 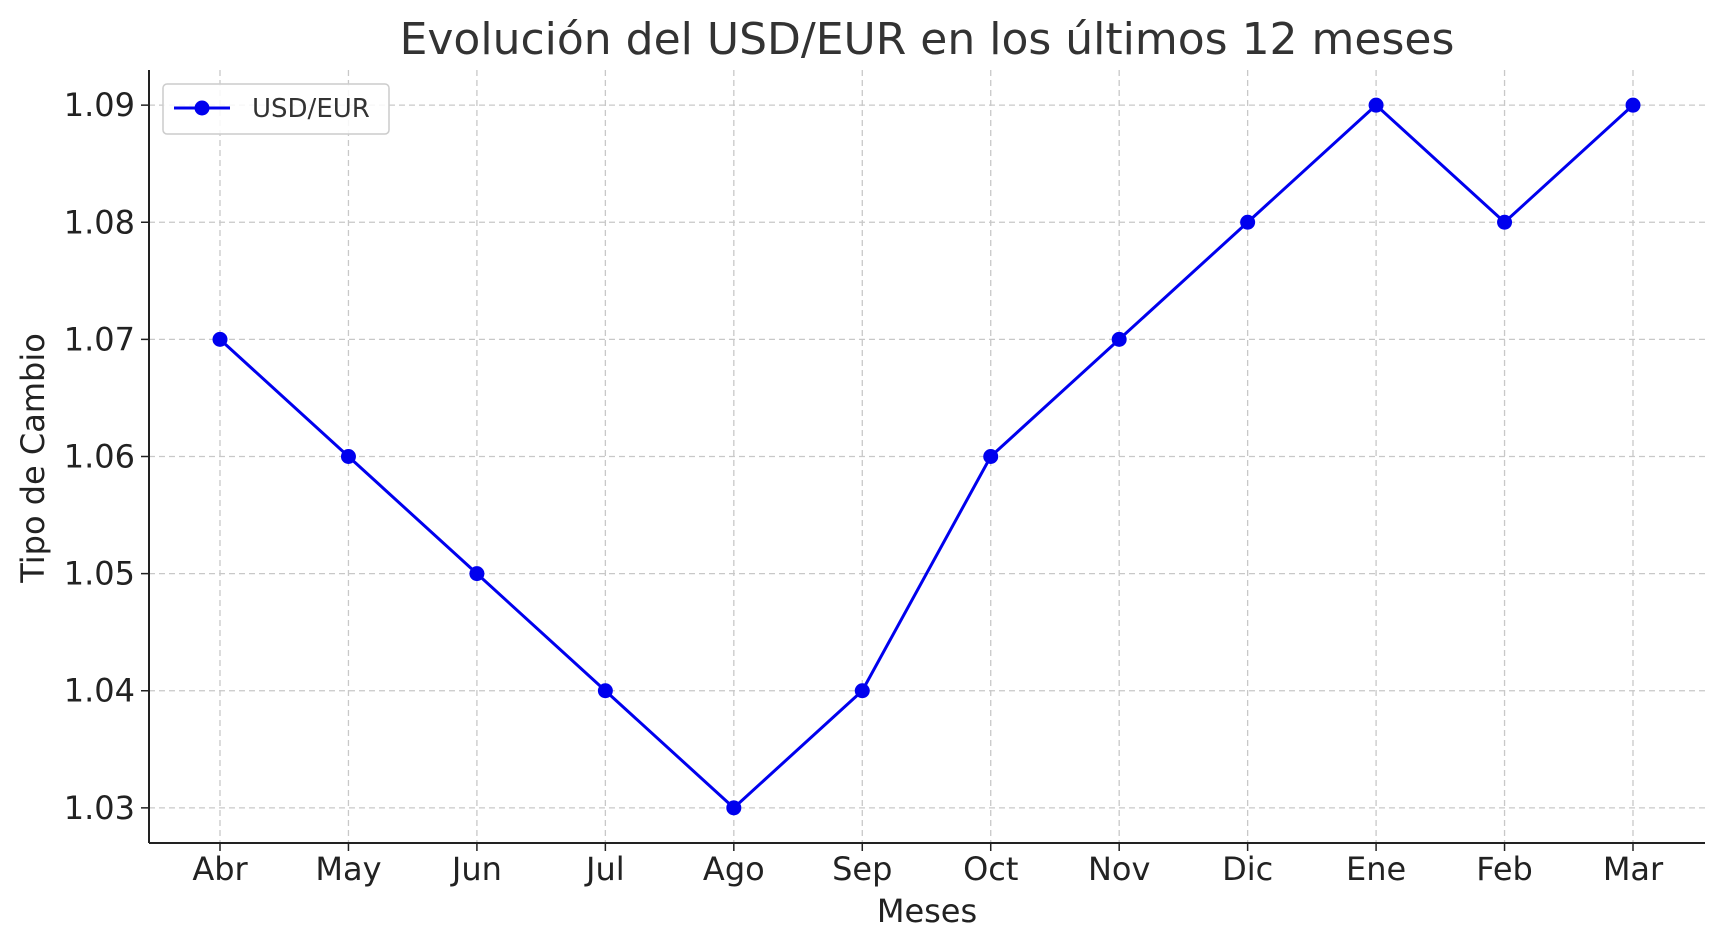 What do you see at coordinates (99, 691) in the screenshot?
I see `y-tick-label: 1.04` at bounding box center [99, 691].